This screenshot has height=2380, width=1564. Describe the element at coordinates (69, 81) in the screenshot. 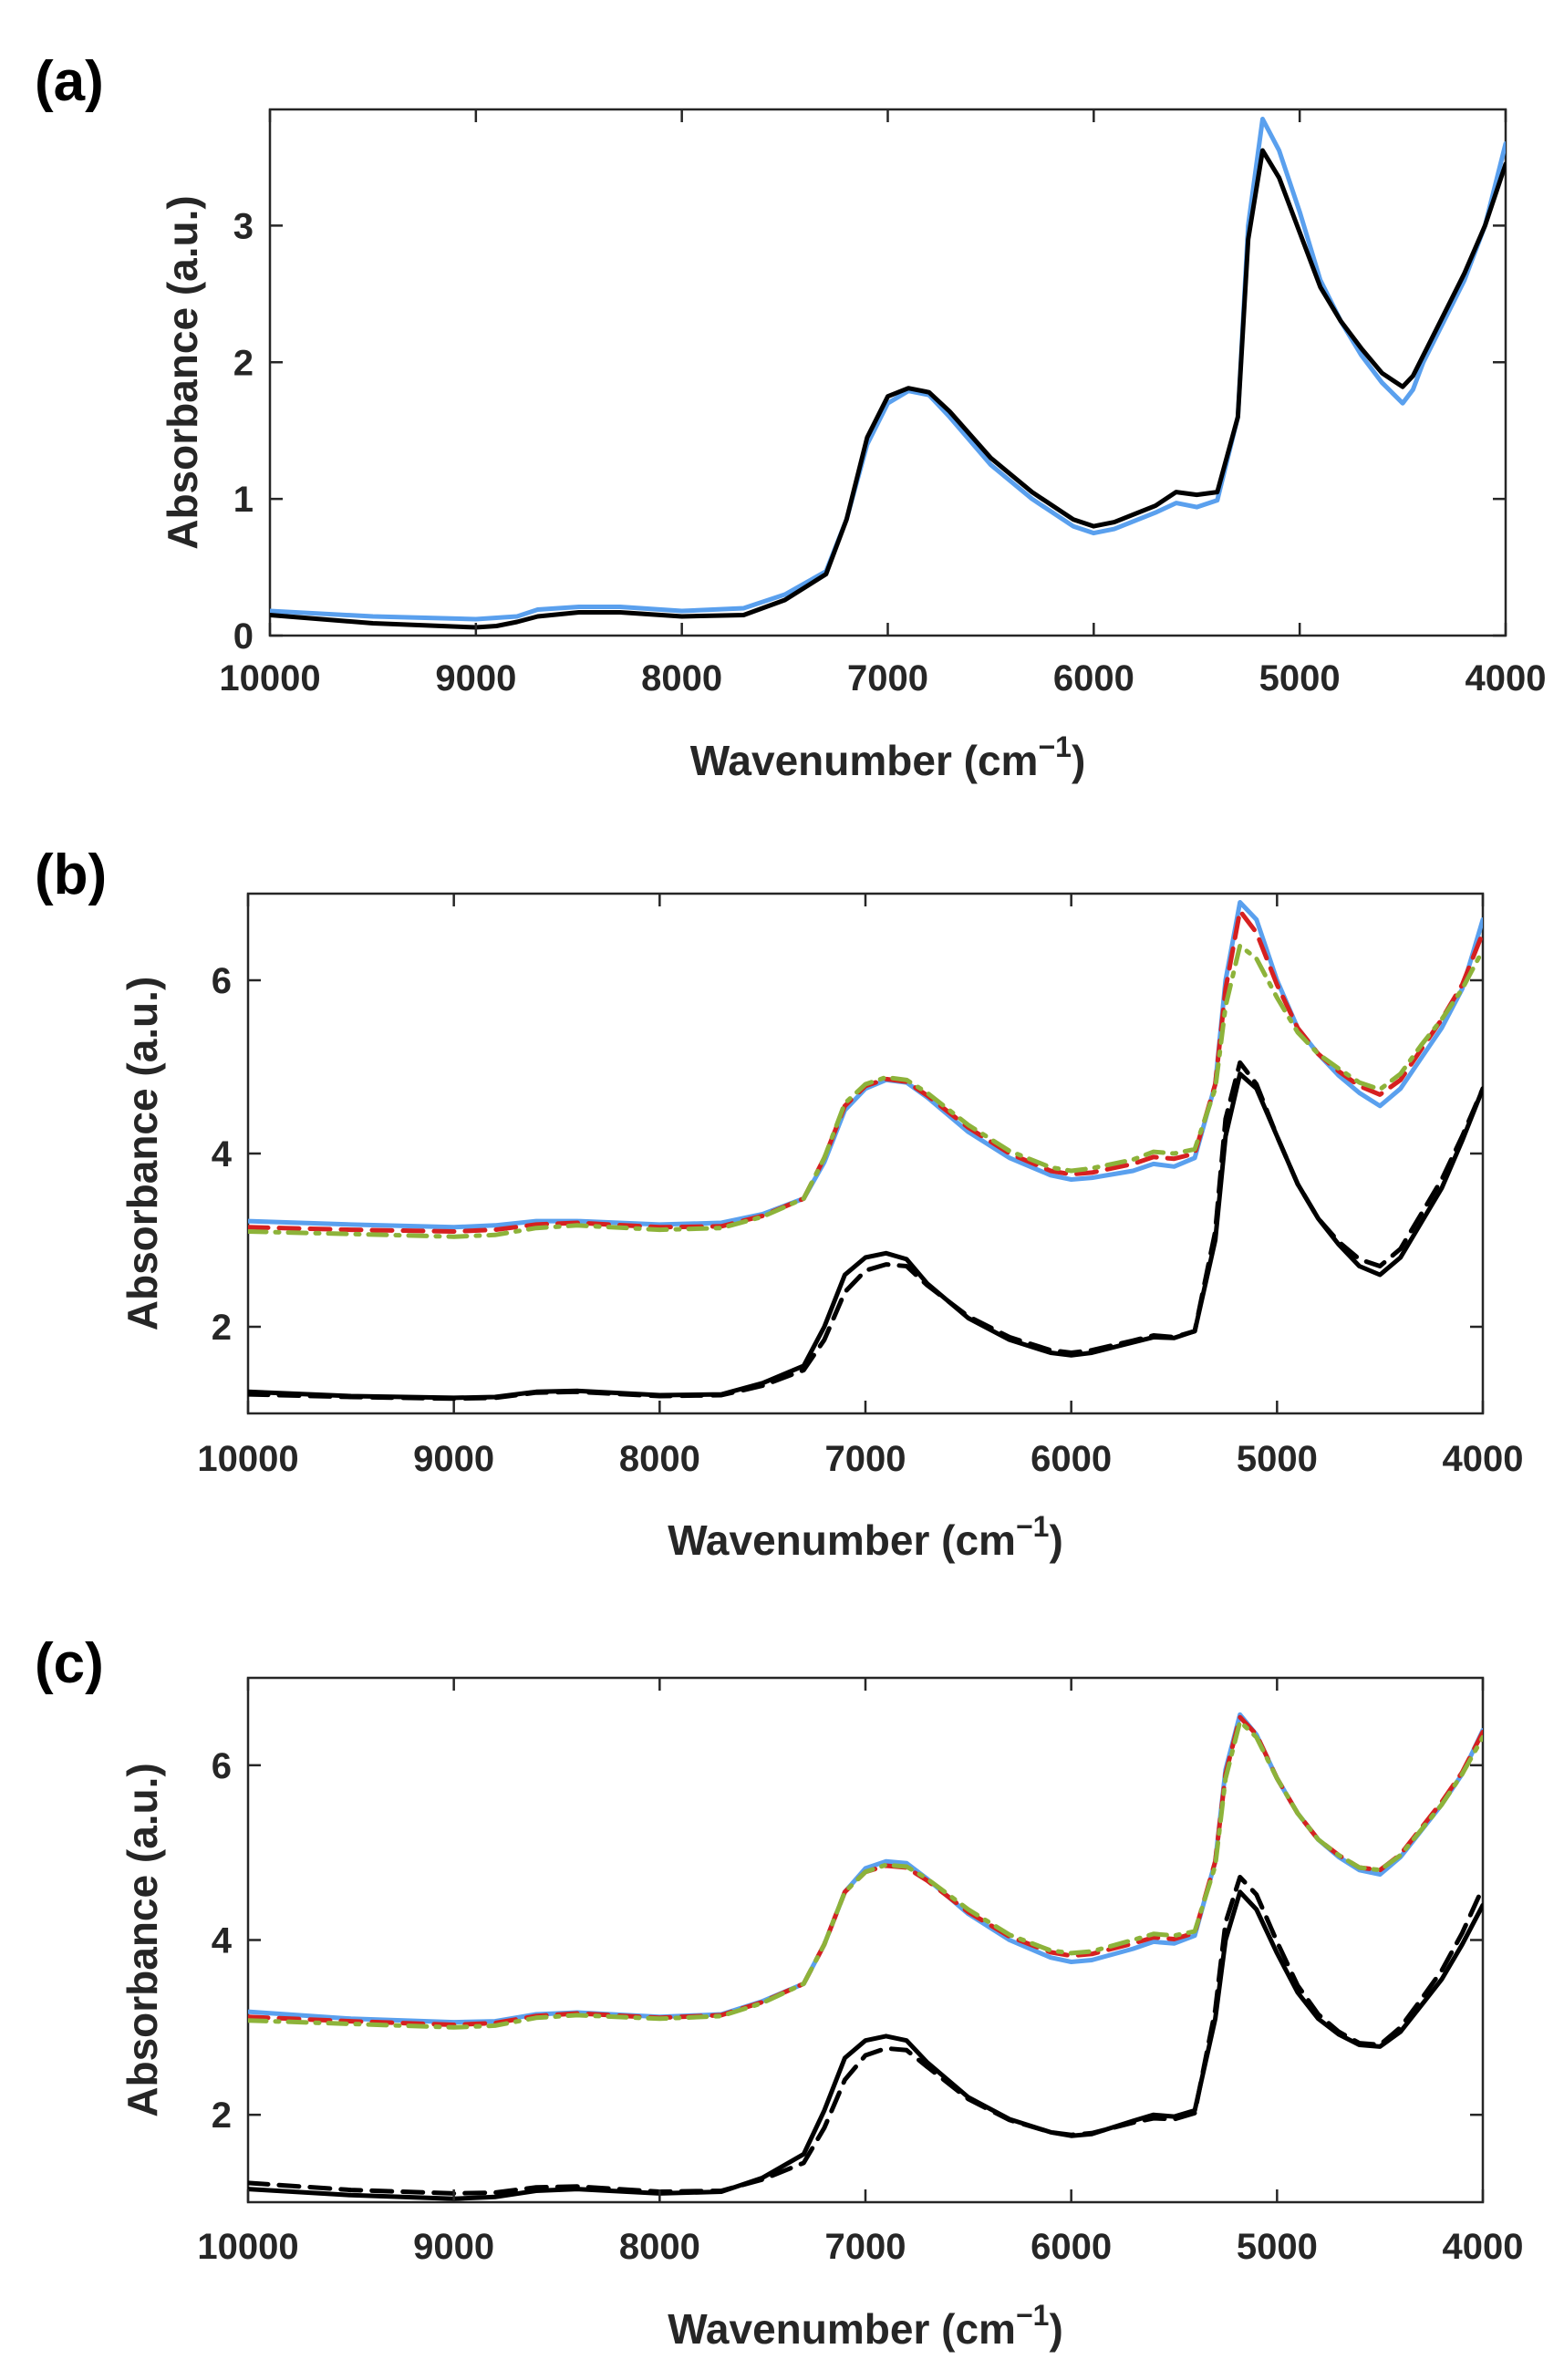

I see `panel-label: (a)` at that location.